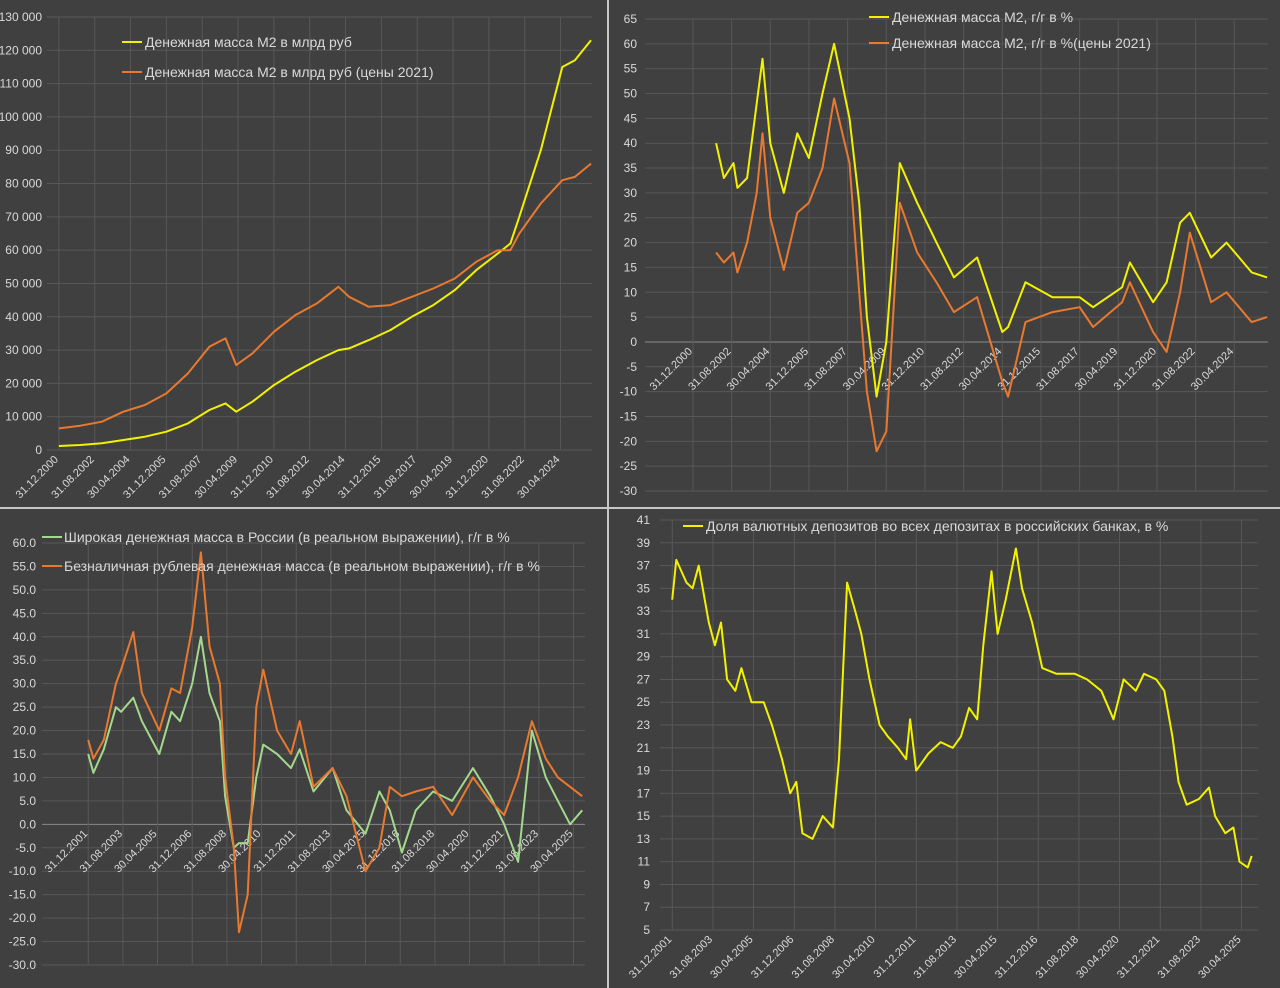 The width and height of the screenshot is (1280, 988). I want to click on y-tick-label: 50.0, so click(25, 590).